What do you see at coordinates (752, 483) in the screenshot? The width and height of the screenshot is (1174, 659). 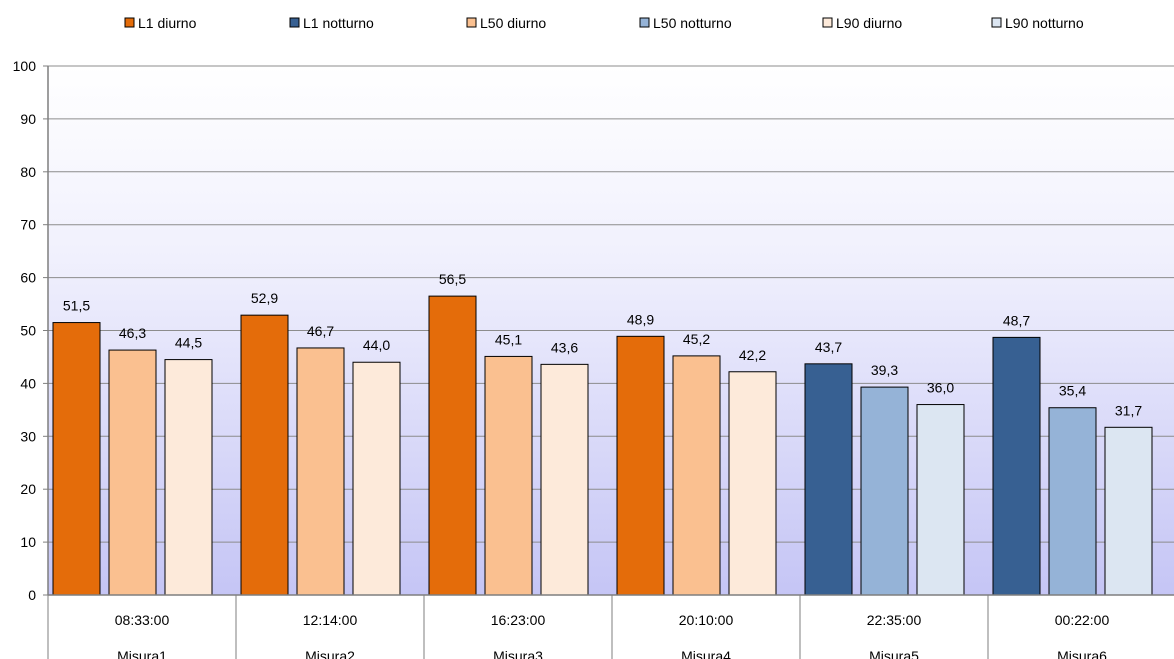 I see `bar-l90-diurno-misura4` at bounding box center [752, 483].